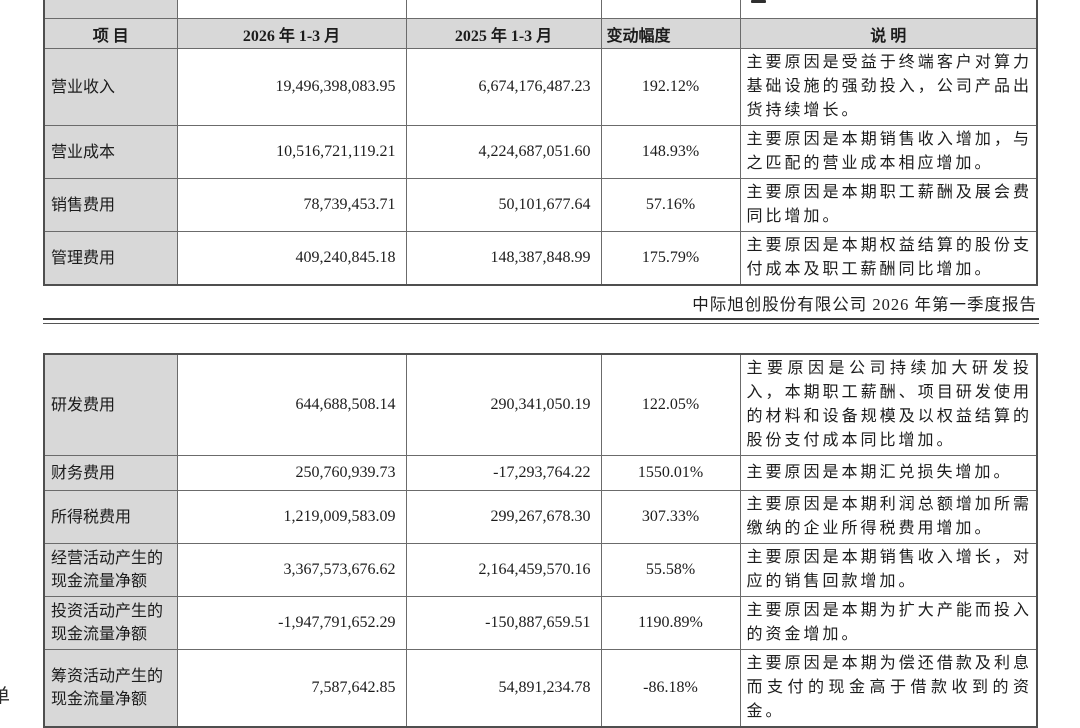 The width and height of the screenshot is (1080, 728). Describe the element at coordinates (110, 570) in the screenshot. I see `cell-item: 经营活动产生的现金流量净额` at that location.